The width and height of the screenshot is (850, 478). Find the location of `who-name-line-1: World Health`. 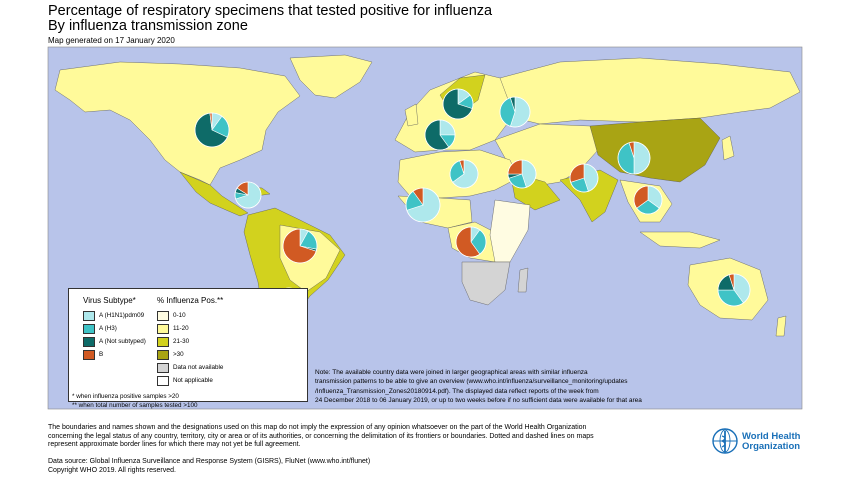

who-name-line-1: World Health is located at coordinates (771, 436).